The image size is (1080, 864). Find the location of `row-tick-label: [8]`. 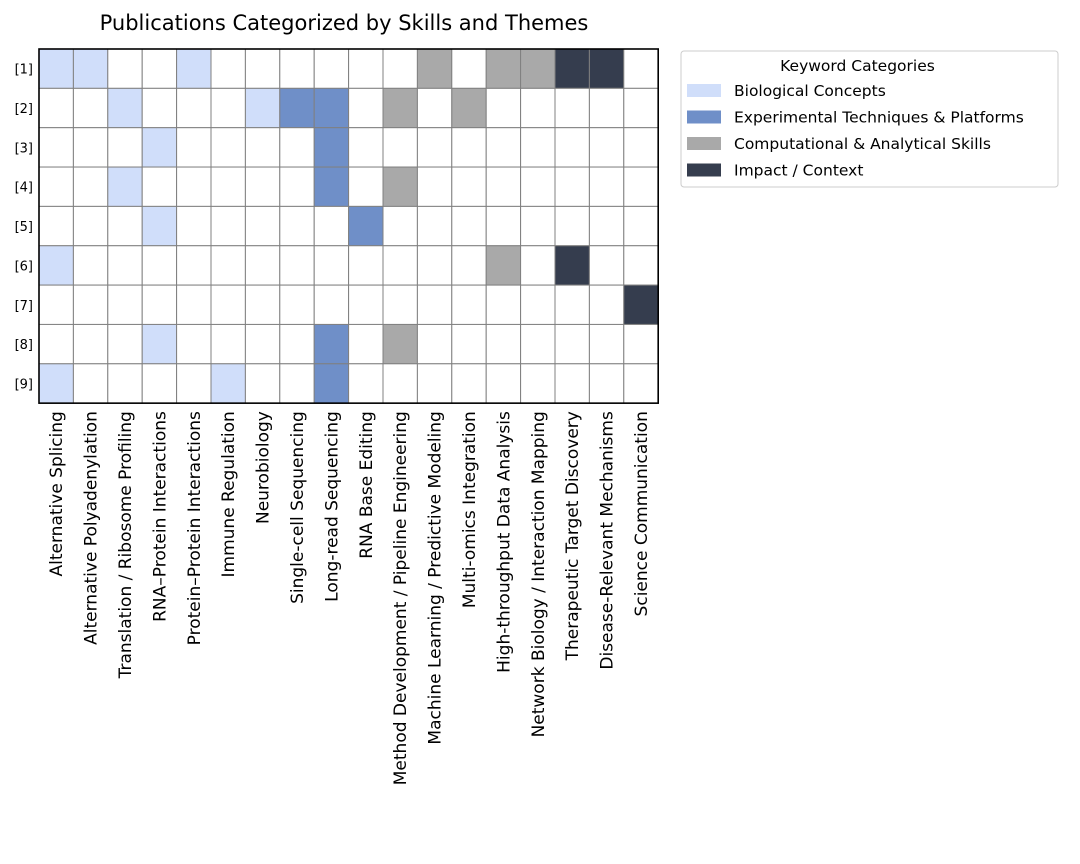

row-tick-label: [8] is located at coordinates (24, 345).